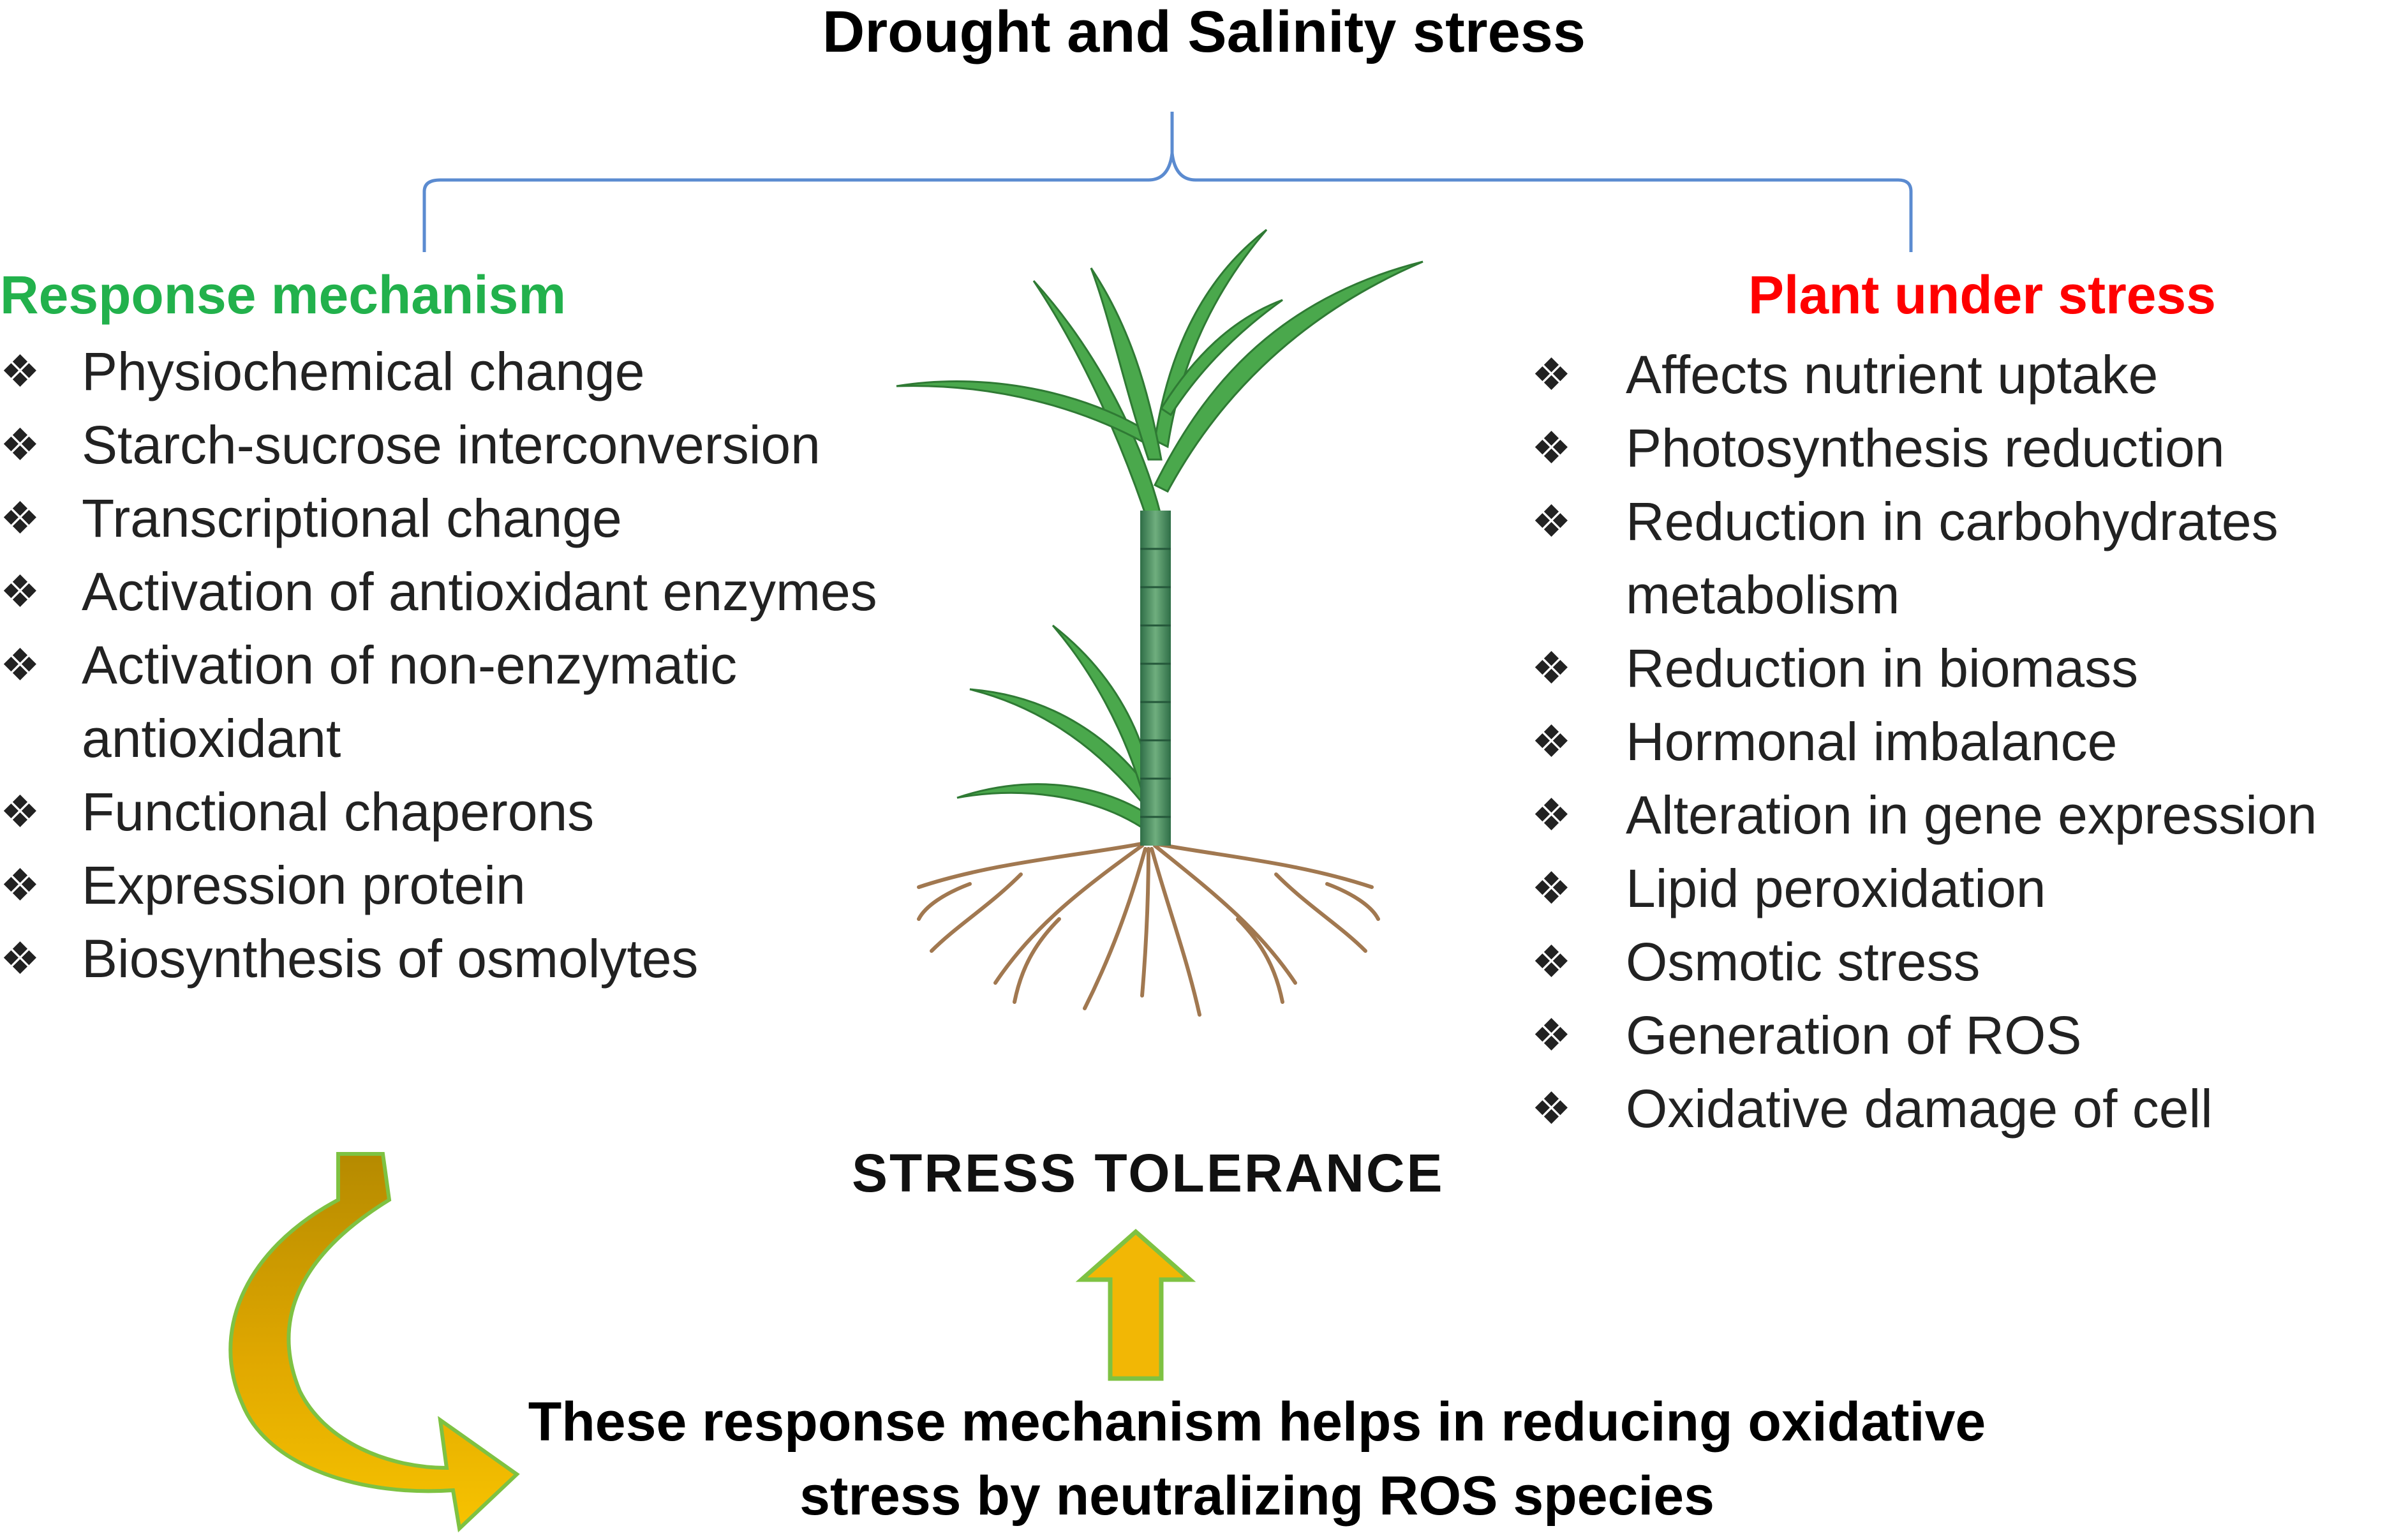  I want to click on list-item: ❖ Lipid peroxidation, so click(1969, 888).